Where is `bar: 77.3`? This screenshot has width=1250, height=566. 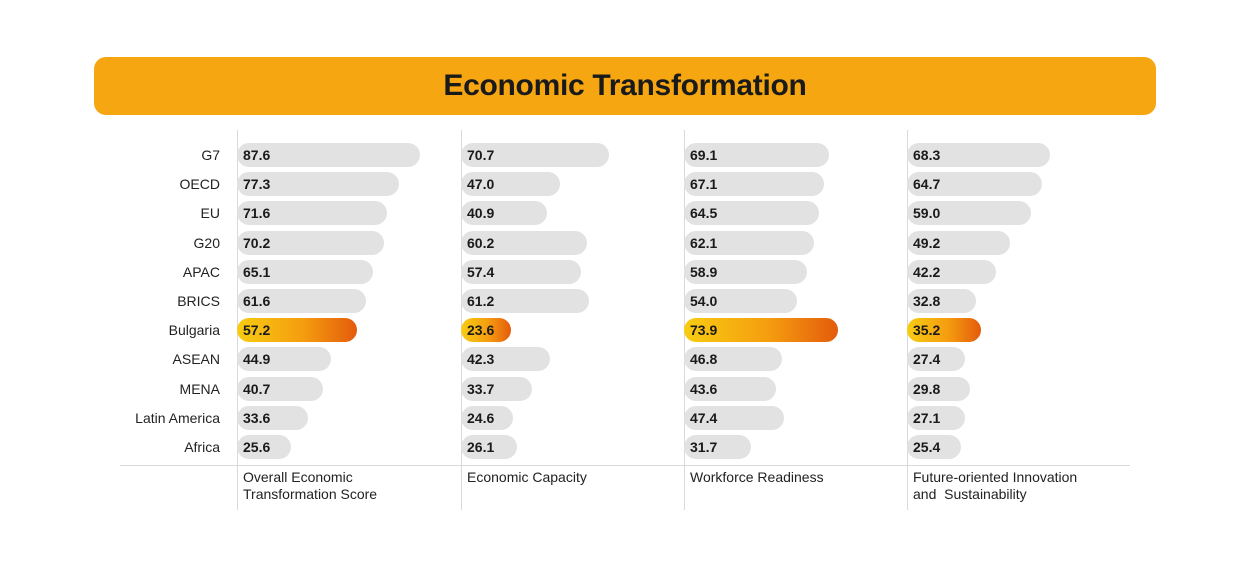 bar: 77.3 is located at coordinates (318, 184).